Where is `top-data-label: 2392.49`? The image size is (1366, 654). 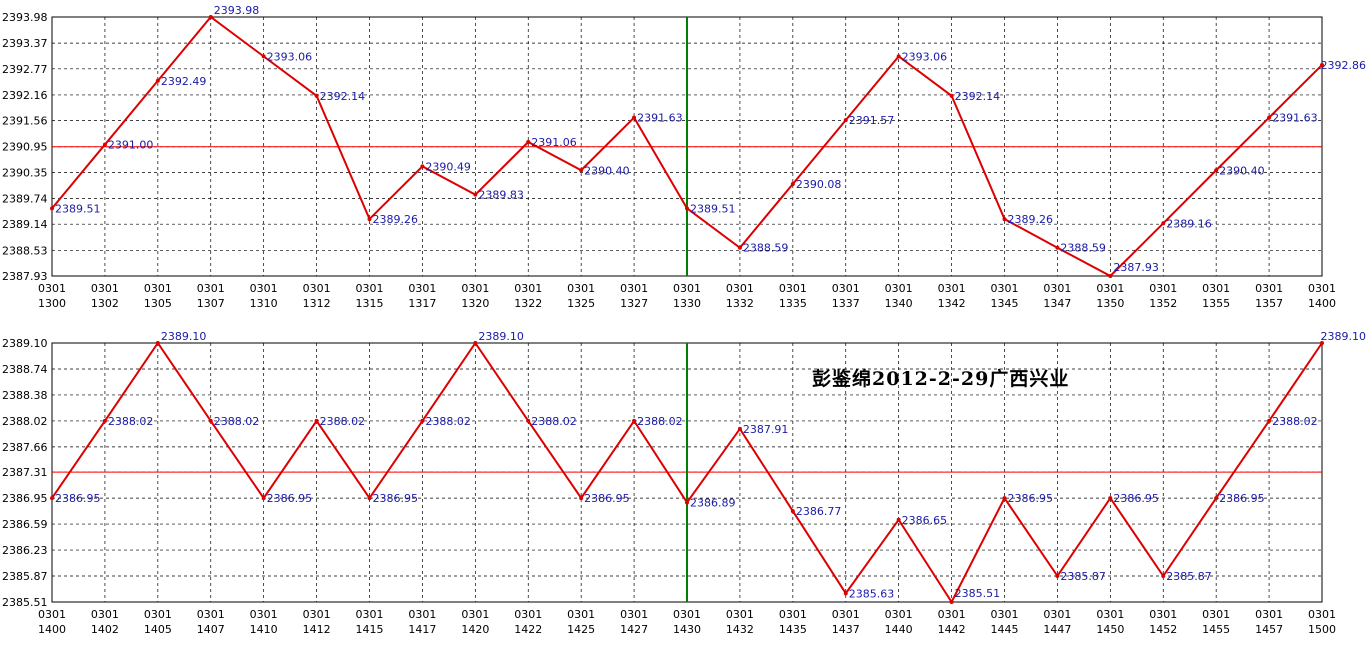
top-data-label: 2392.49 is located at coordinates (184, 81).